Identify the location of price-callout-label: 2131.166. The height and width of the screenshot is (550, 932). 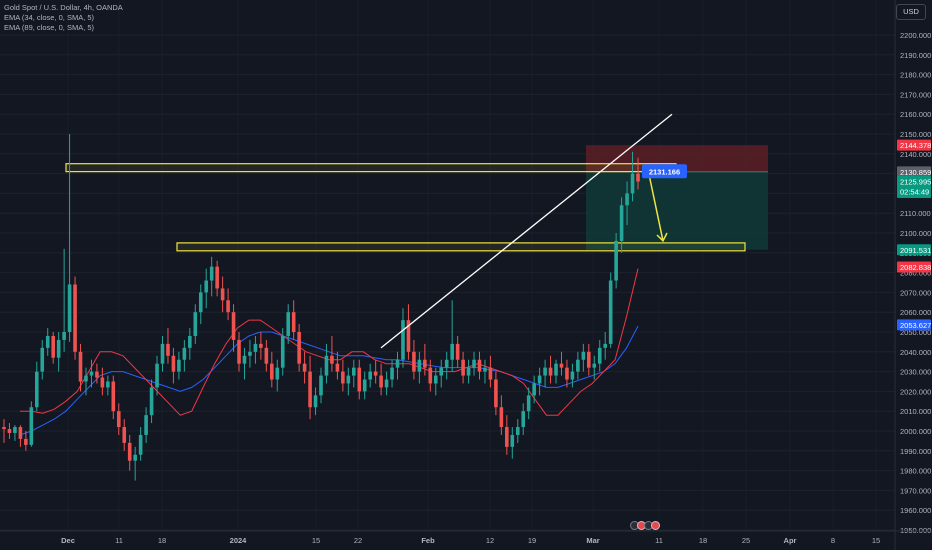
(664, 171).